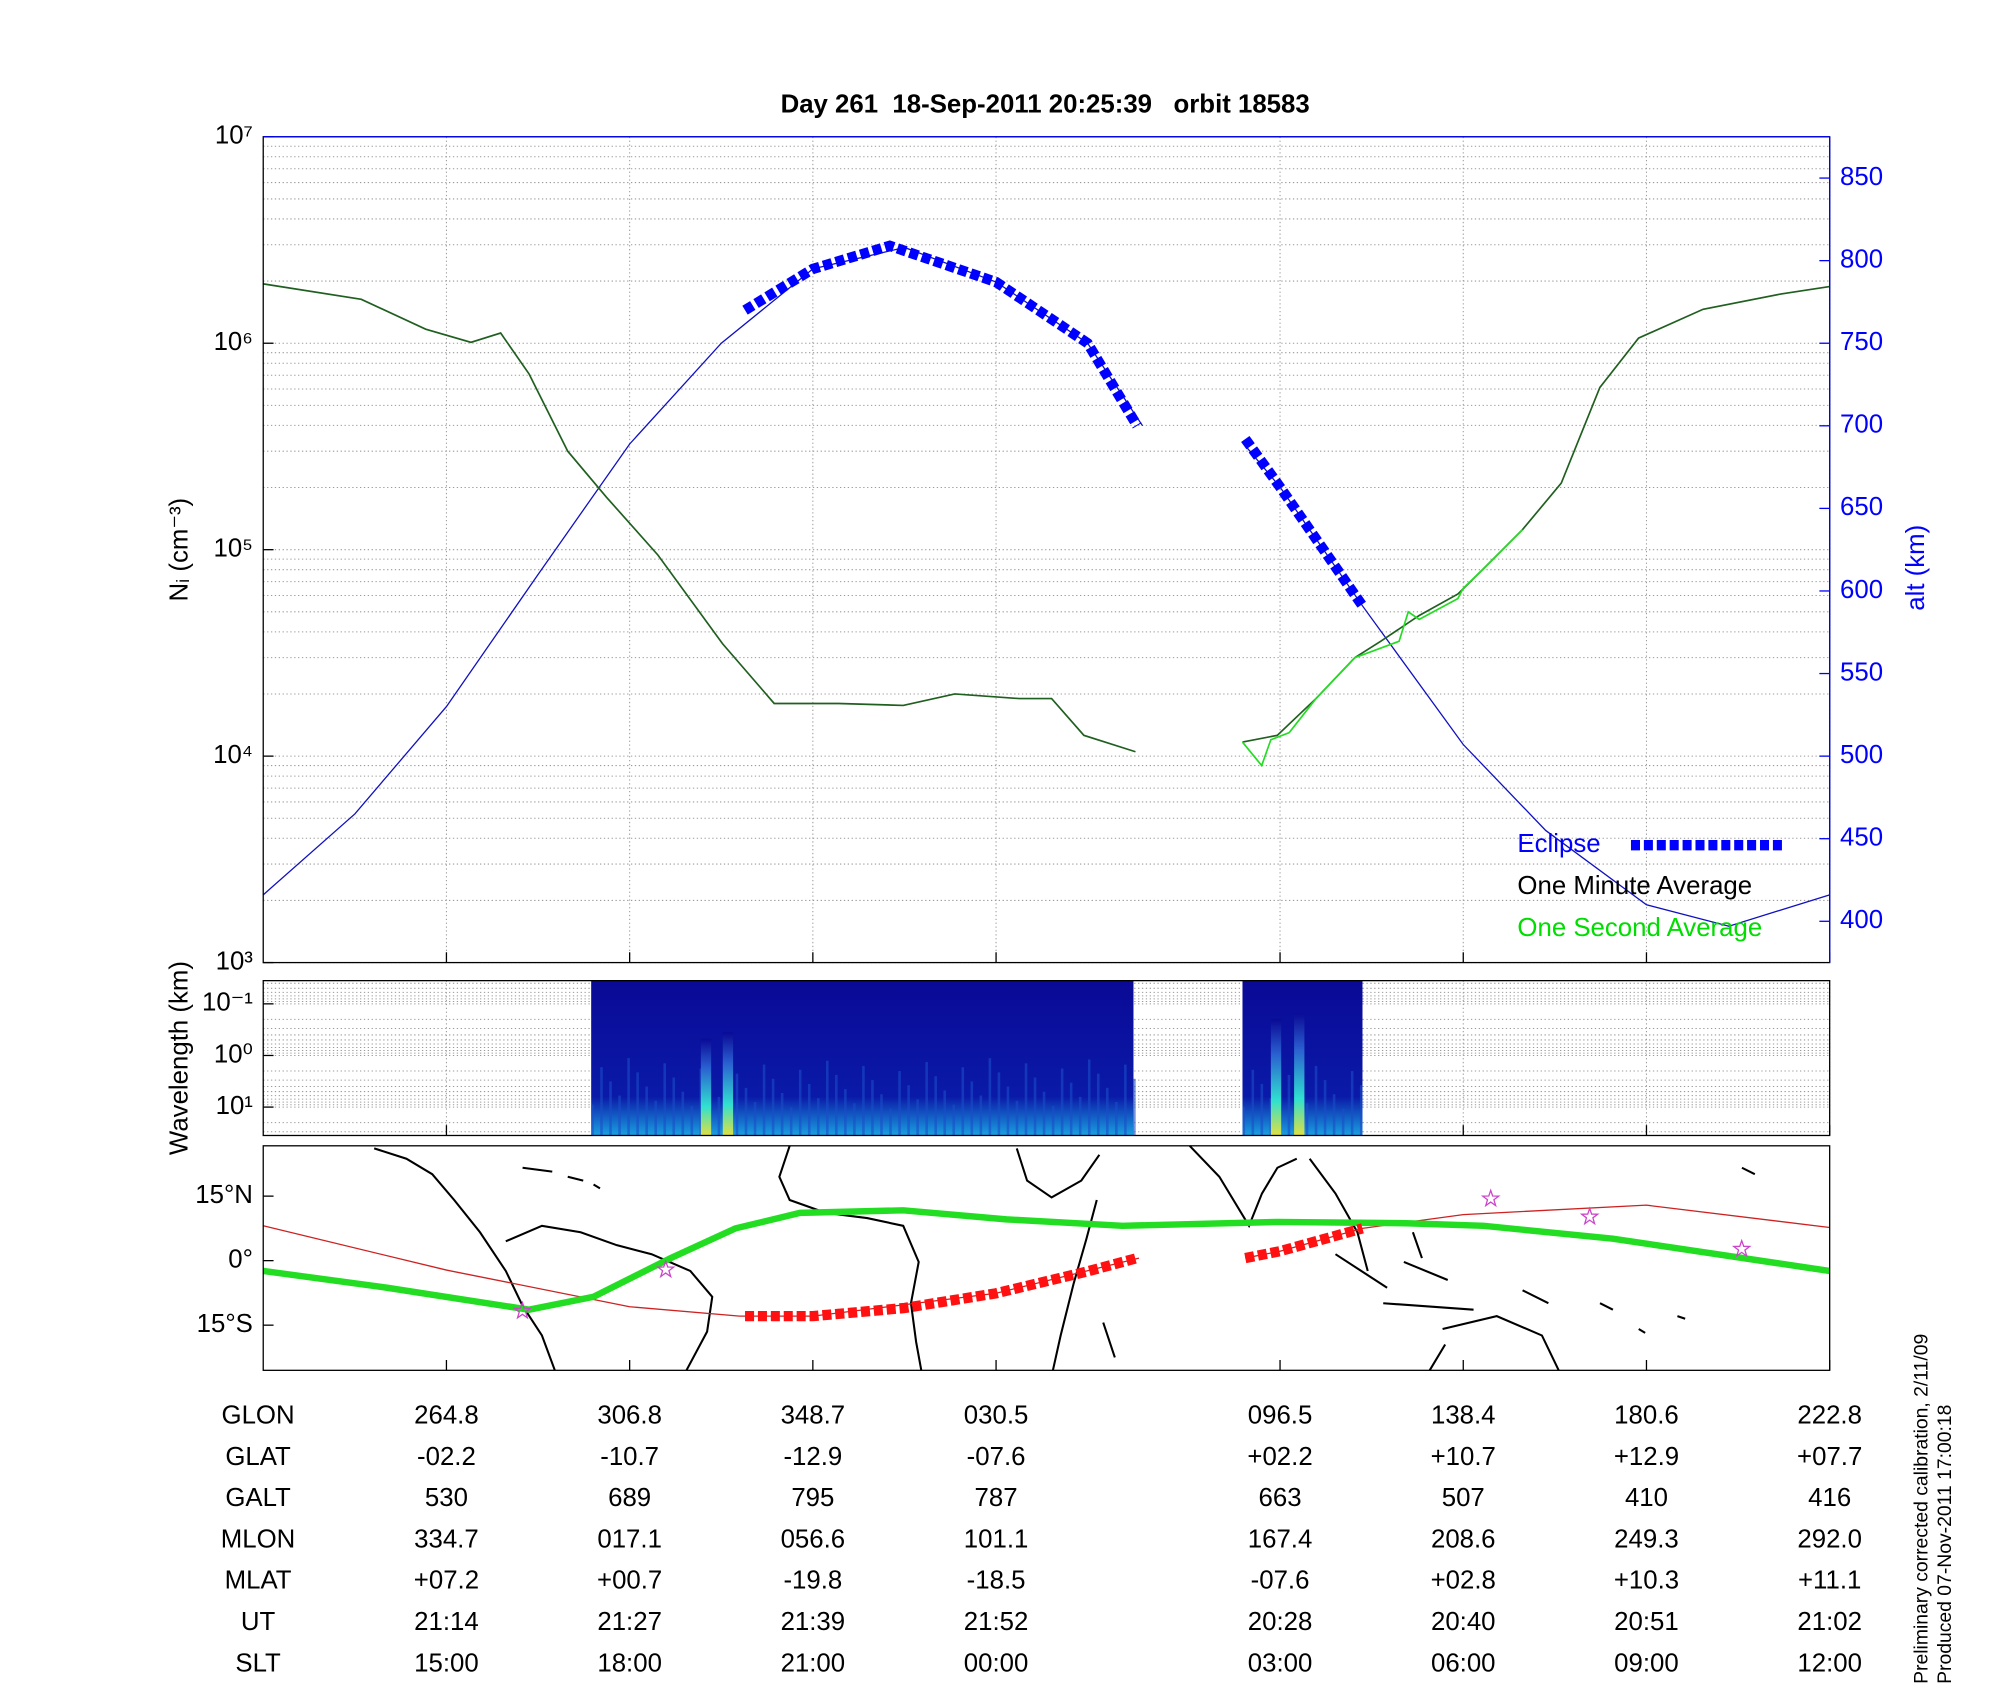  Describe the element at coordinates (996, 1581) in the screenshot. I see `table-cell: -18.5` at that location.